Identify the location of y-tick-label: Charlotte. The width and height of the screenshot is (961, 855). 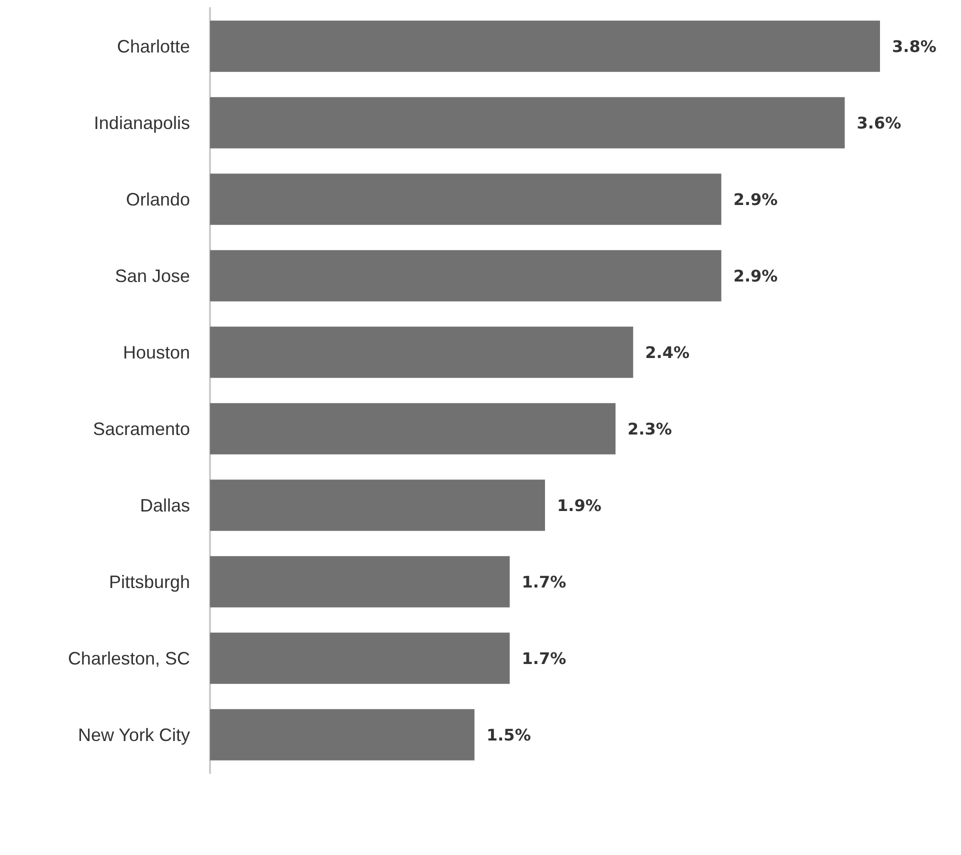
(153, 46).